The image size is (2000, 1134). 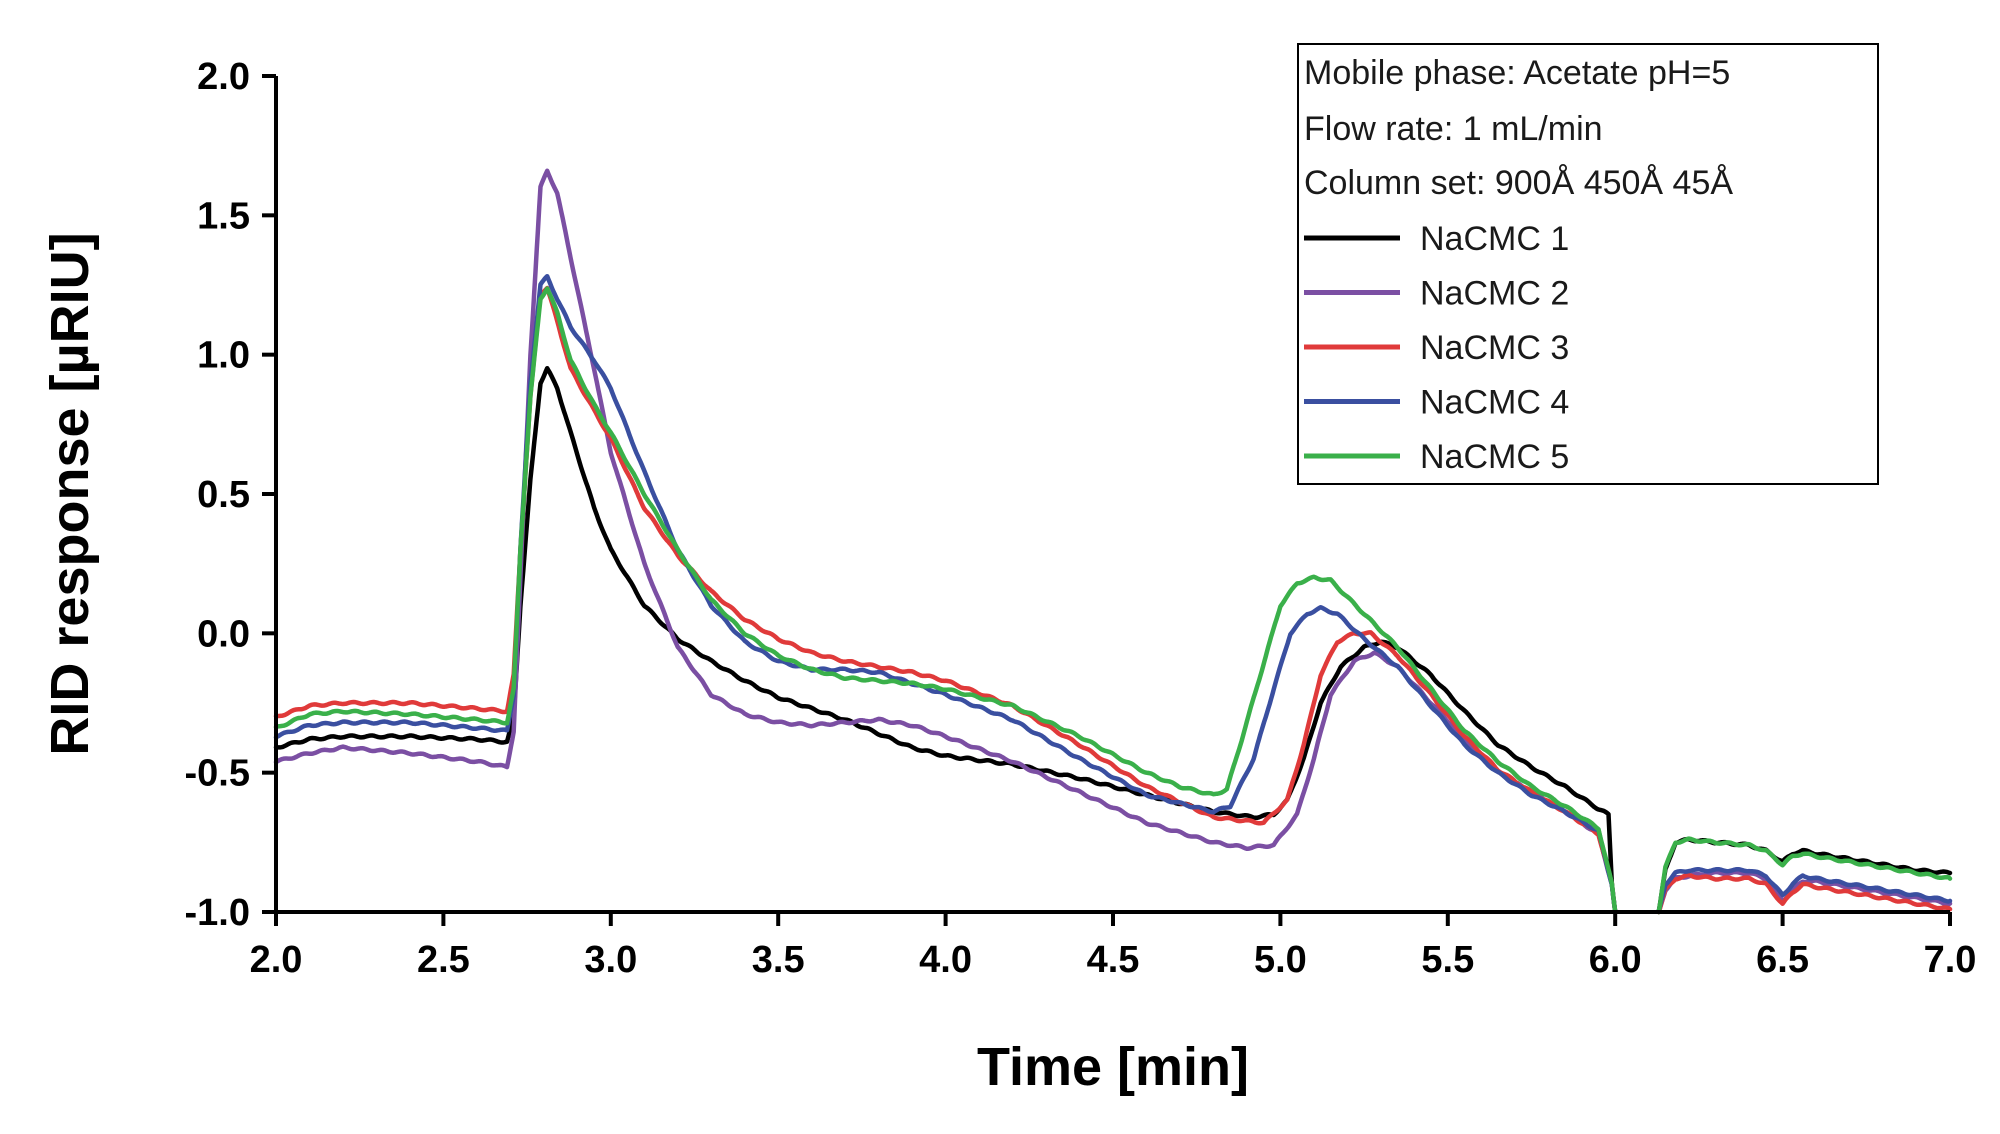 I want to click on y-tick-label: 1.5, so click(x=223, y=216).